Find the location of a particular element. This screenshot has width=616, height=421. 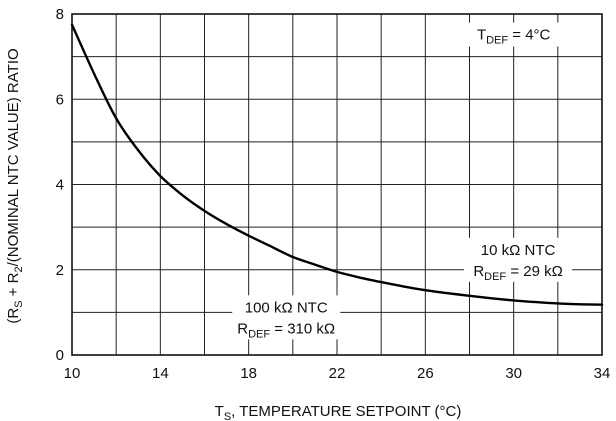

x-tick-label: 14 is located at coordinates (160, 373).